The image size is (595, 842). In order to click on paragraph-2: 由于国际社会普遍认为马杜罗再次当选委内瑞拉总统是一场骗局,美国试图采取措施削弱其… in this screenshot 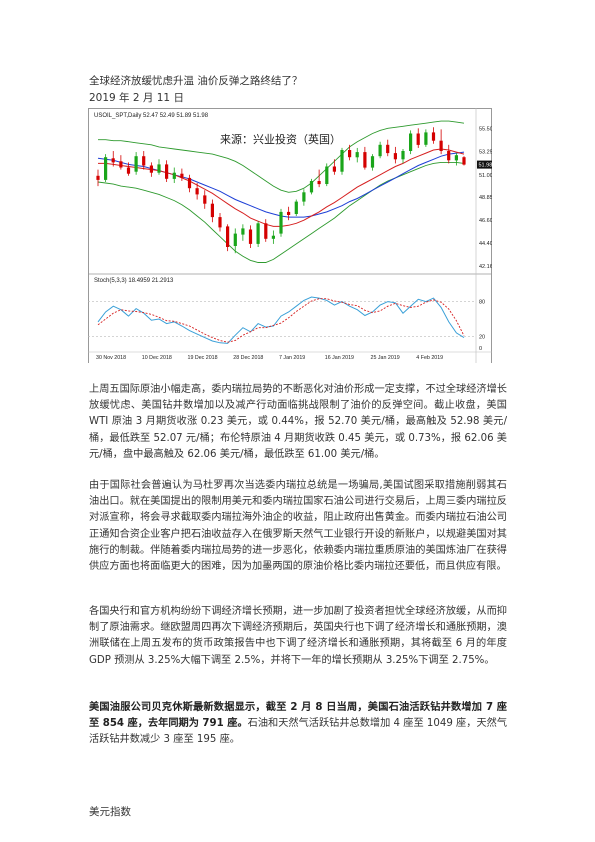, I will do `click(298, 526)`.